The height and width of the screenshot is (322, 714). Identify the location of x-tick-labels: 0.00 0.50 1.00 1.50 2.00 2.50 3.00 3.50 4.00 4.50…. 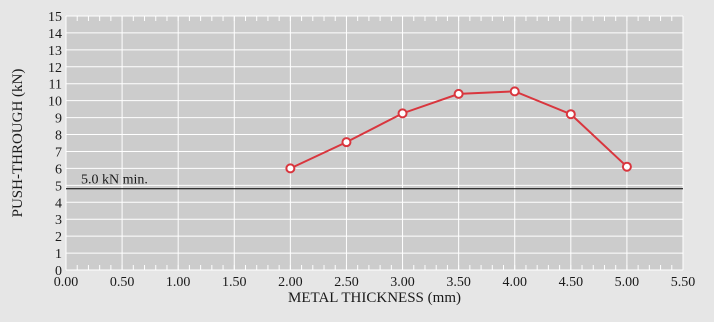
(375, 282).